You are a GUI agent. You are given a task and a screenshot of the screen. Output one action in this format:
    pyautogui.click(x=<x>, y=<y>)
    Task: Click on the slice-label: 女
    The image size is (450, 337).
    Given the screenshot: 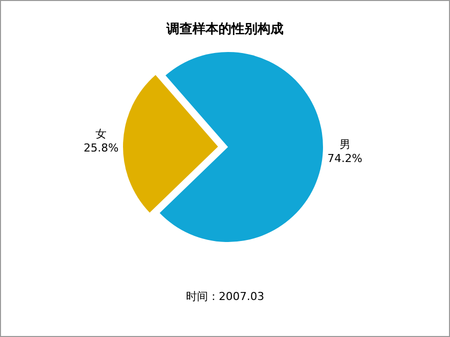 What is the action you would take?
    pyautogui.click(x=101, y=134)
    